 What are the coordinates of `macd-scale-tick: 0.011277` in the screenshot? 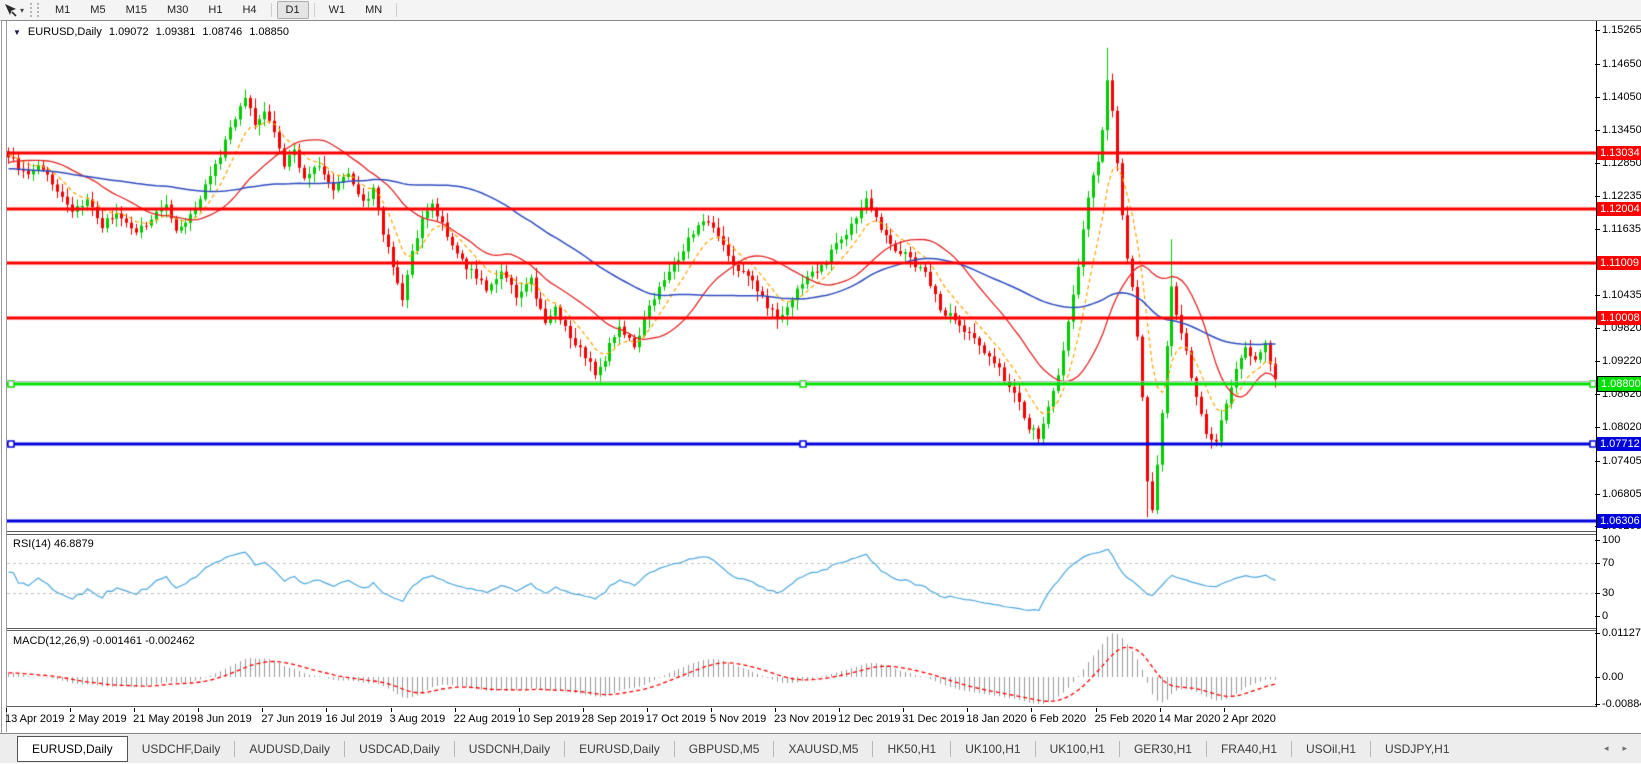 It's located at (1617, 633).